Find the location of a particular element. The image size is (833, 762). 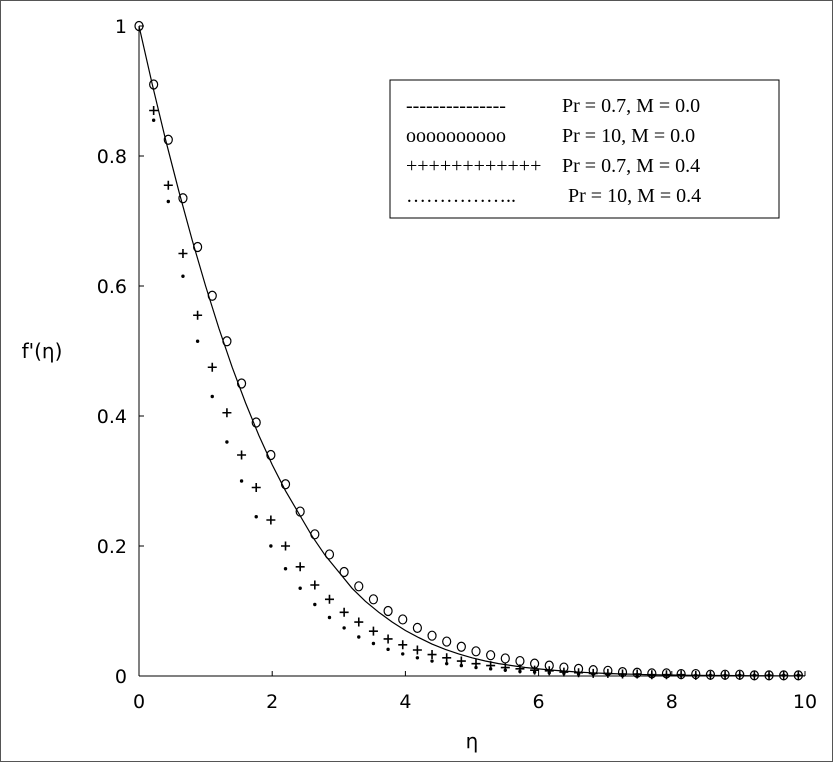

x-tick-label: 6 is located at coordinates (539, 702).